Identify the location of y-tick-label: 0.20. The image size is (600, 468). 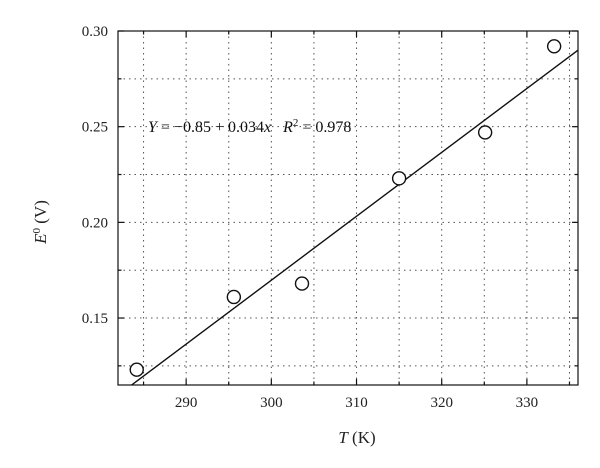
(95, 223).